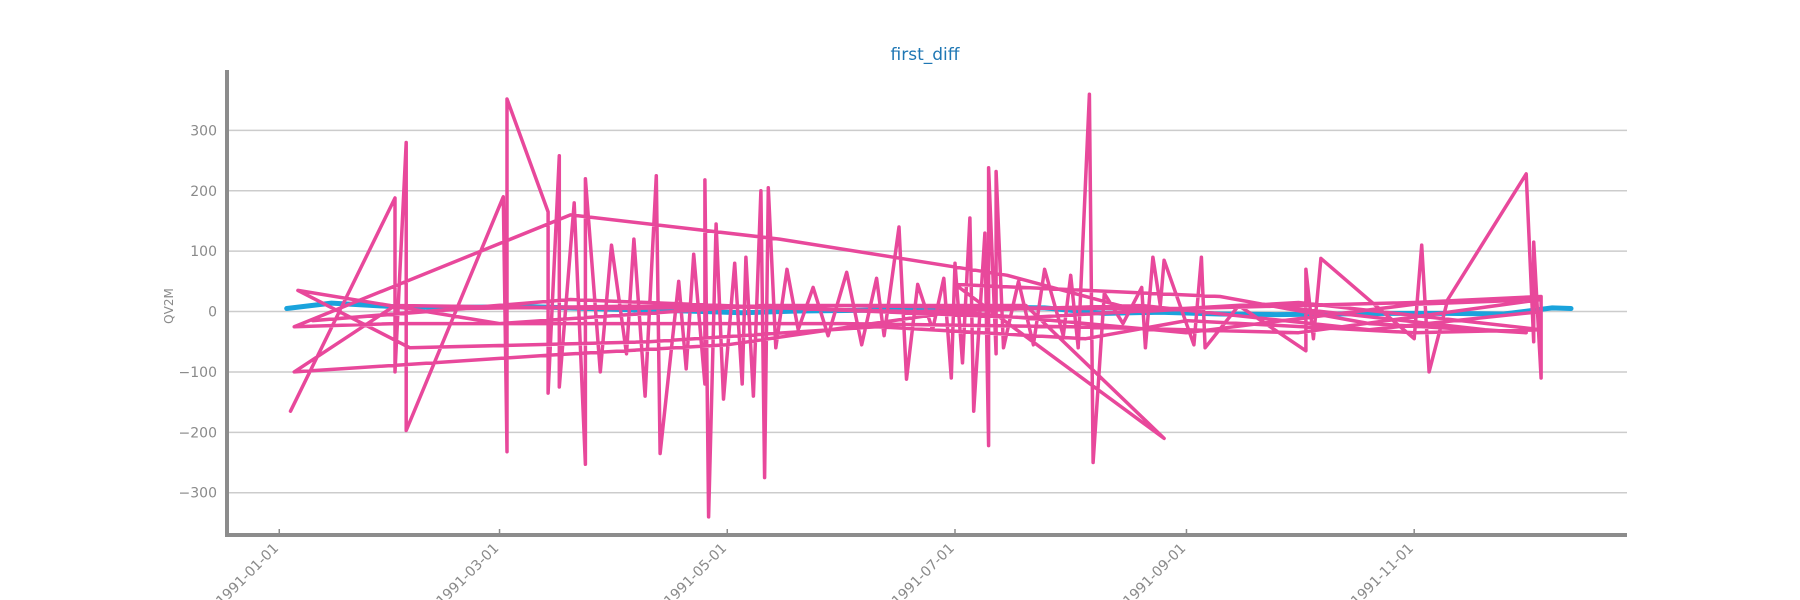  Describe the element at coordinates (1382, 570) in the screenshot. I see `x-tick-label: 1991-11-01` at that location.